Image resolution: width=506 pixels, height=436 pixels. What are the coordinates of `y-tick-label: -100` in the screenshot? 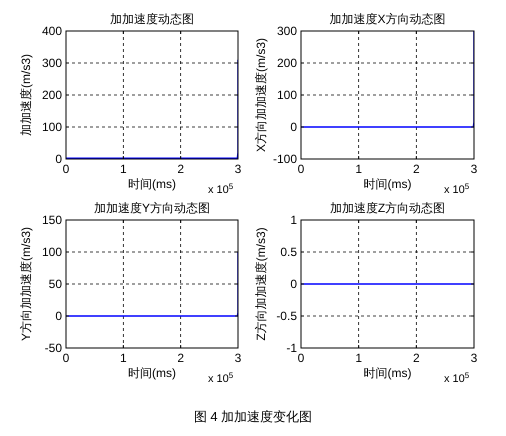 It's located at (285, 159).